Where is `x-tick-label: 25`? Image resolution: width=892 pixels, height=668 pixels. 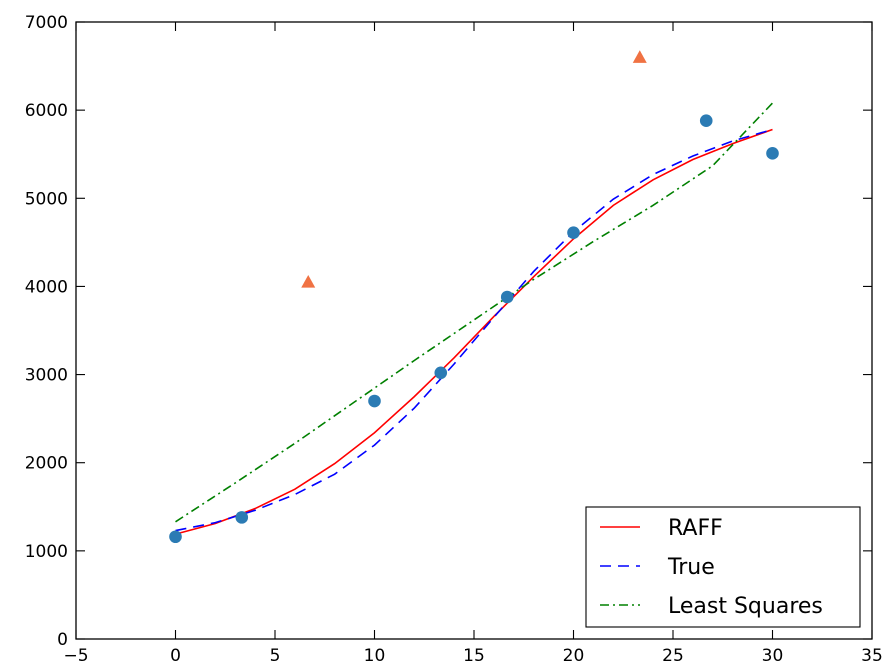 x-tick-label: 25 is located at coordinates (673, 656).